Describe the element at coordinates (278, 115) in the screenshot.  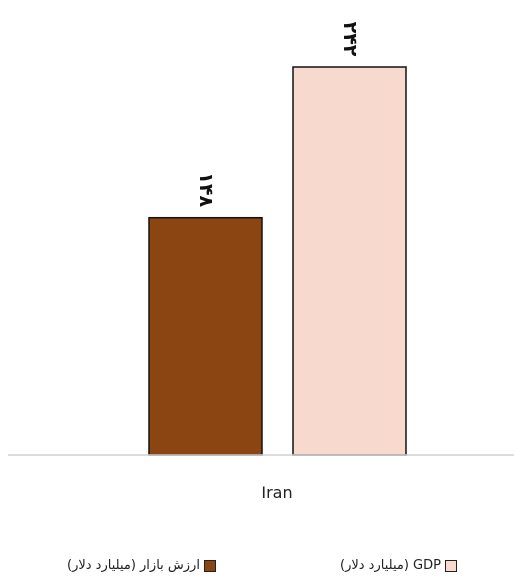
I see `value-labels-group: ۱۴۸ ۲۴۲` at that location.